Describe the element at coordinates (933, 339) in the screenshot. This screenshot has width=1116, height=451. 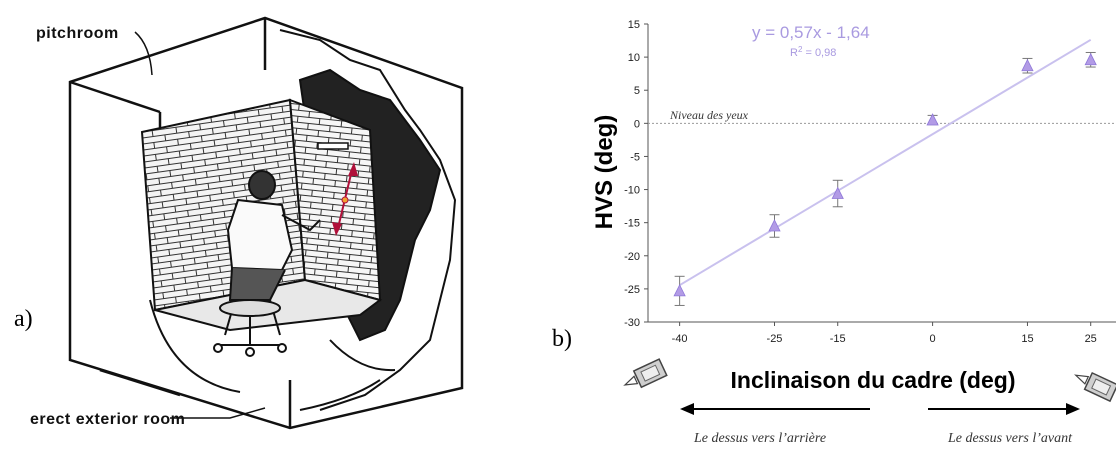
I see `x-tick-label: 0` at that location.